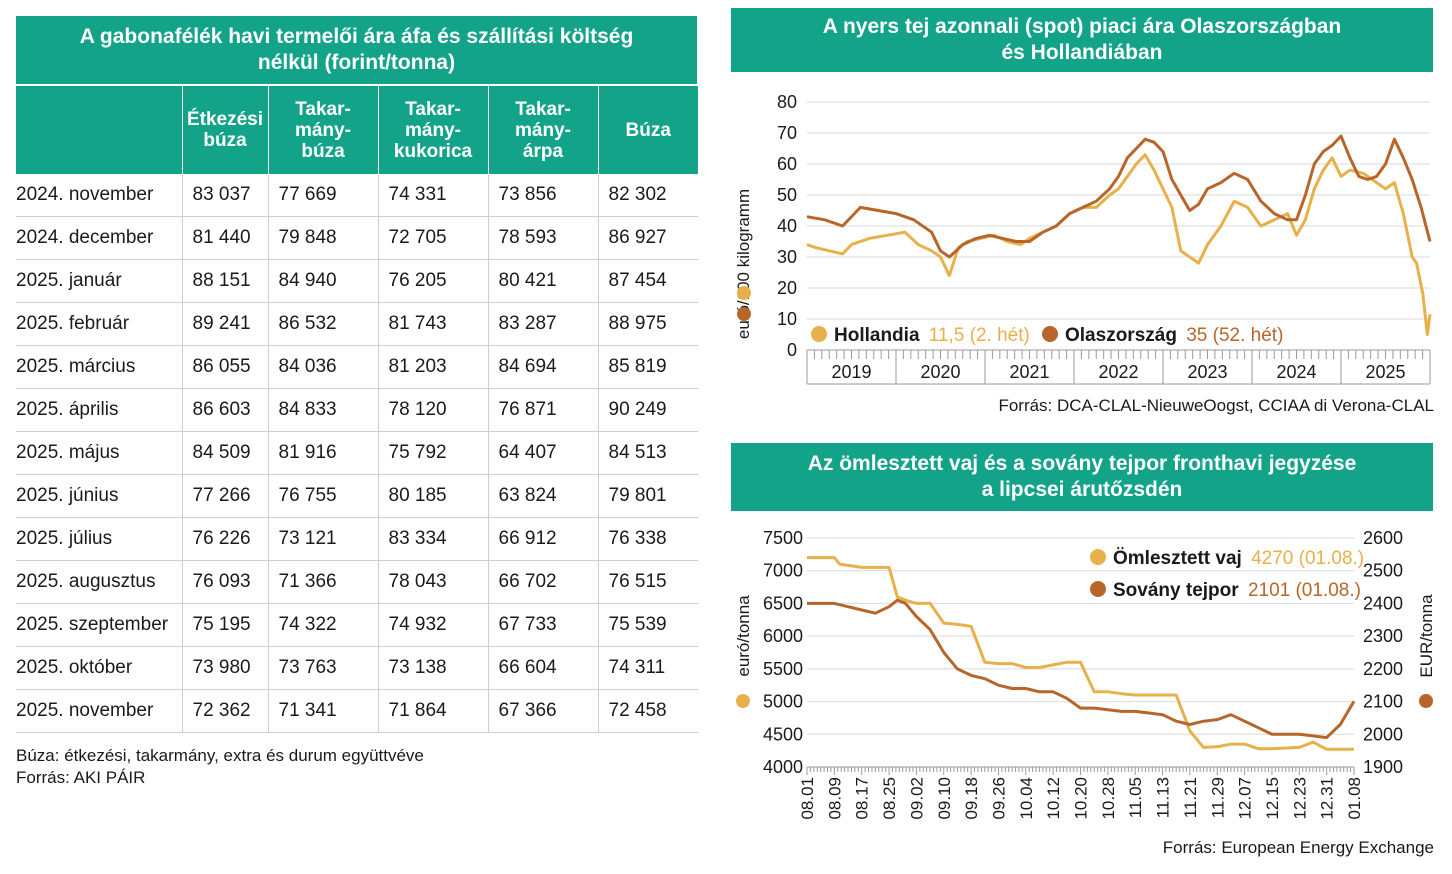 The height and width of the screenshot is (874, 1452). What do you see at coordinates (1299, 798) in the screenshot?
I see `dairy-x-tick-label: 12.23` at bounding box center [1299, 798].